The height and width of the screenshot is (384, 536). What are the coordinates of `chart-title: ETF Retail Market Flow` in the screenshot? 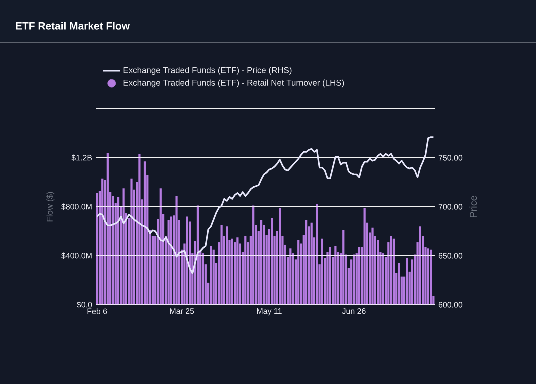 It's located at (73, 26).